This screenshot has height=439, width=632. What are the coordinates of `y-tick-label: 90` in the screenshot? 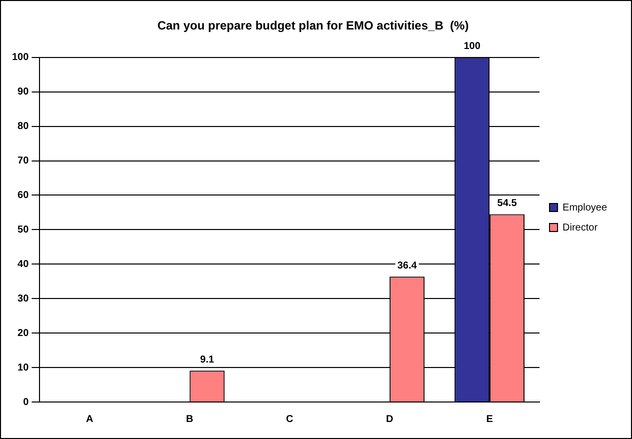 It's located at (24, 92).